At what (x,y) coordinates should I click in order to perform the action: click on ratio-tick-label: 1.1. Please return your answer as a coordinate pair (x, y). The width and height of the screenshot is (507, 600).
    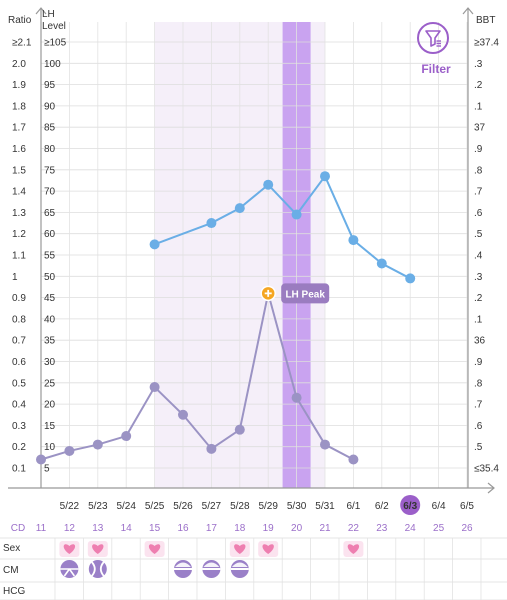
    Looking at the image, I should click on (19, 256).